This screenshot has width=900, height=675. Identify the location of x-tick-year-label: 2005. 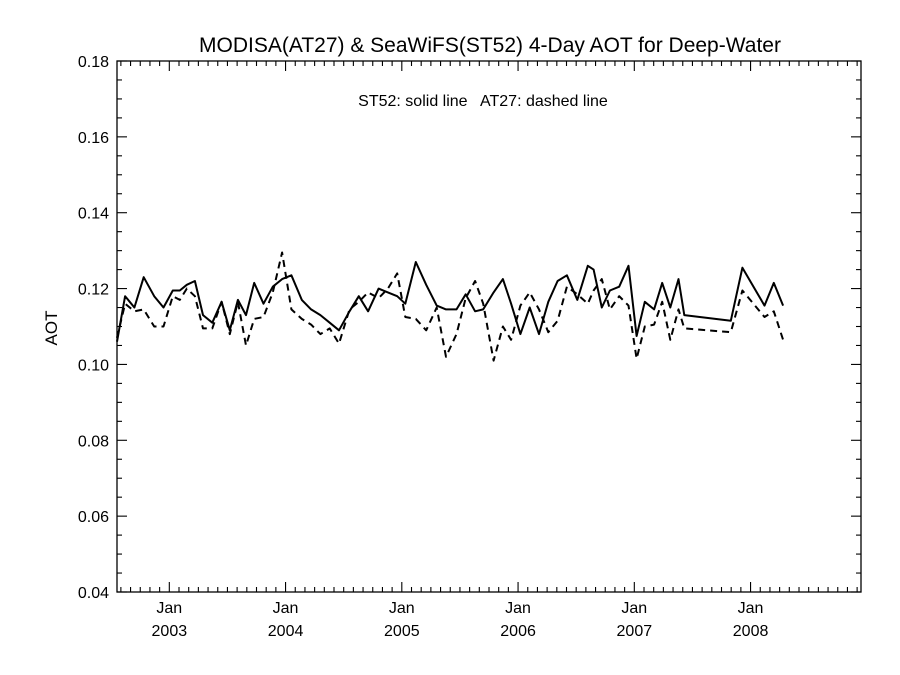
(402, 631).